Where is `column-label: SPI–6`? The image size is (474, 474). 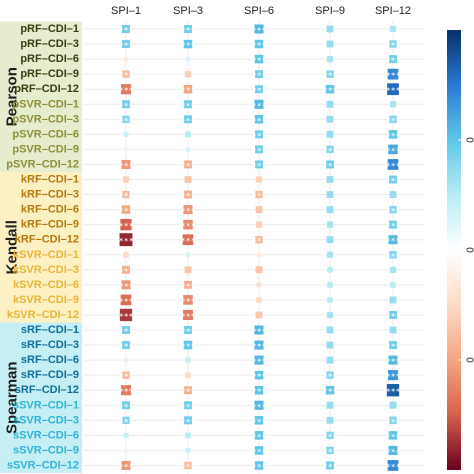 column-label: SPI–6 is located at coordinates (259, 11).